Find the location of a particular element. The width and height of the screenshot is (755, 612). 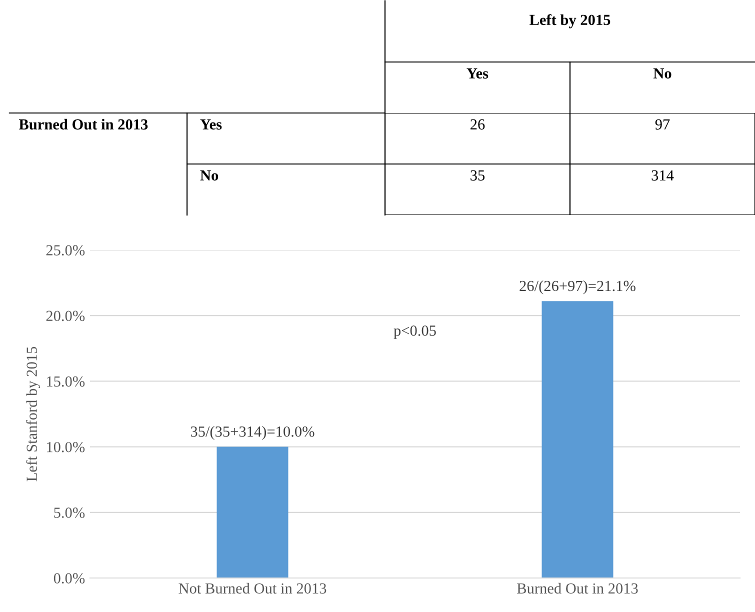

y-tick-label: 5.0% is located at coordinates (69, 513).